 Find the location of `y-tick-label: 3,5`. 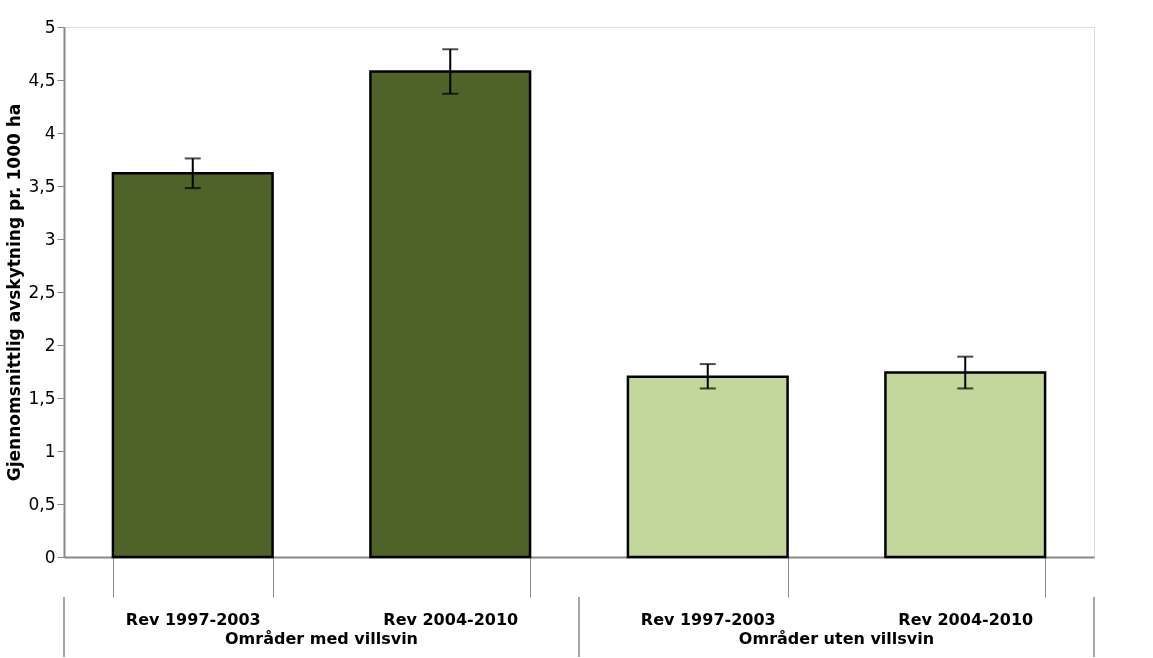

y-tick-label: 3,5 is located at coordinates (42, 185).